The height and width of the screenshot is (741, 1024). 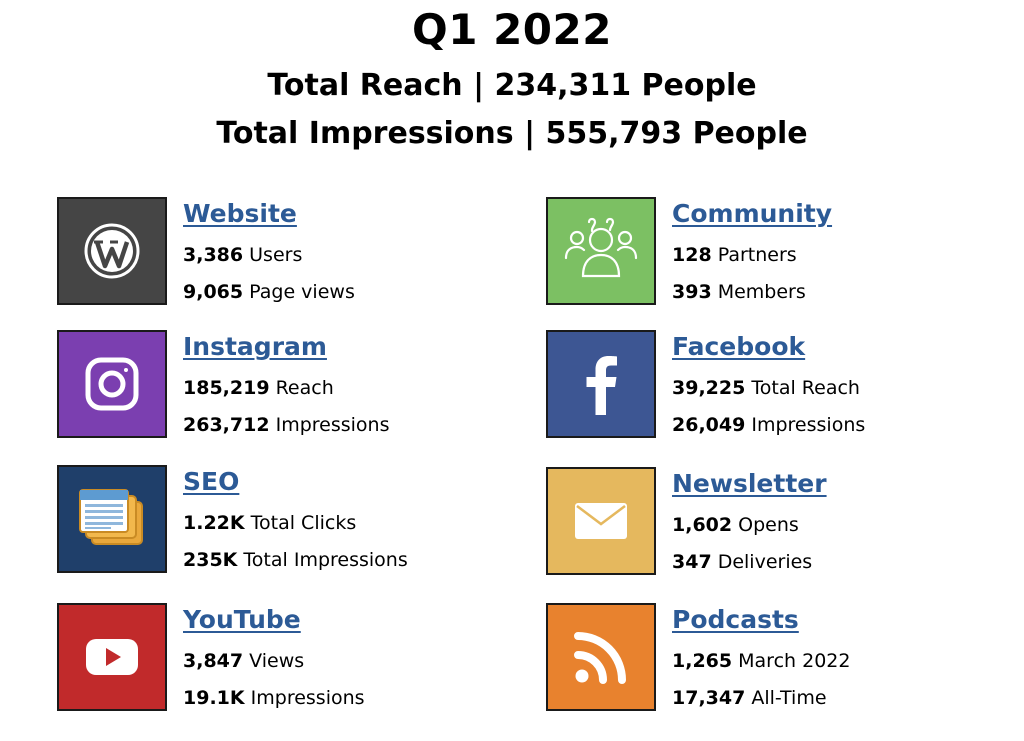 I want to click on website-link: Website, so click(x=240, y=213).